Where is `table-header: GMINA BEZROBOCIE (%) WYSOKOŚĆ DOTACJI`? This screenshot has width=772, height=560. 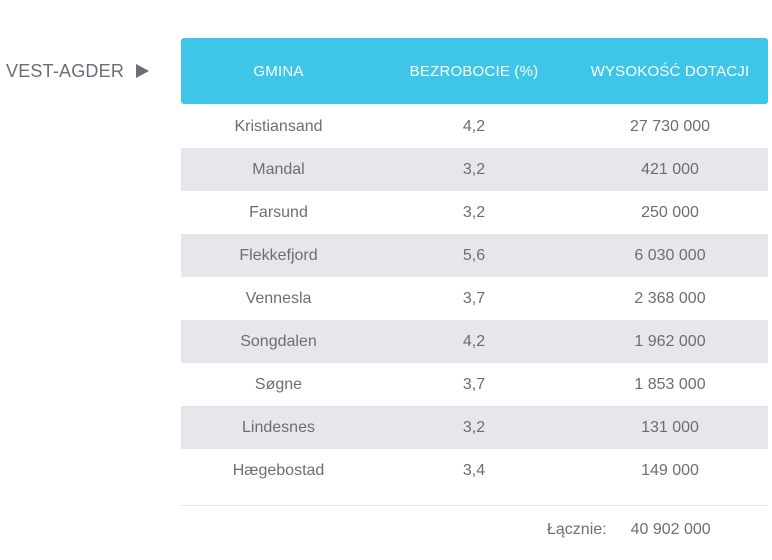 table-header: GMINA BEZROBOCIE (%) WYSOKOŚĆ DOTACJI is located at coordinates (474, 71).